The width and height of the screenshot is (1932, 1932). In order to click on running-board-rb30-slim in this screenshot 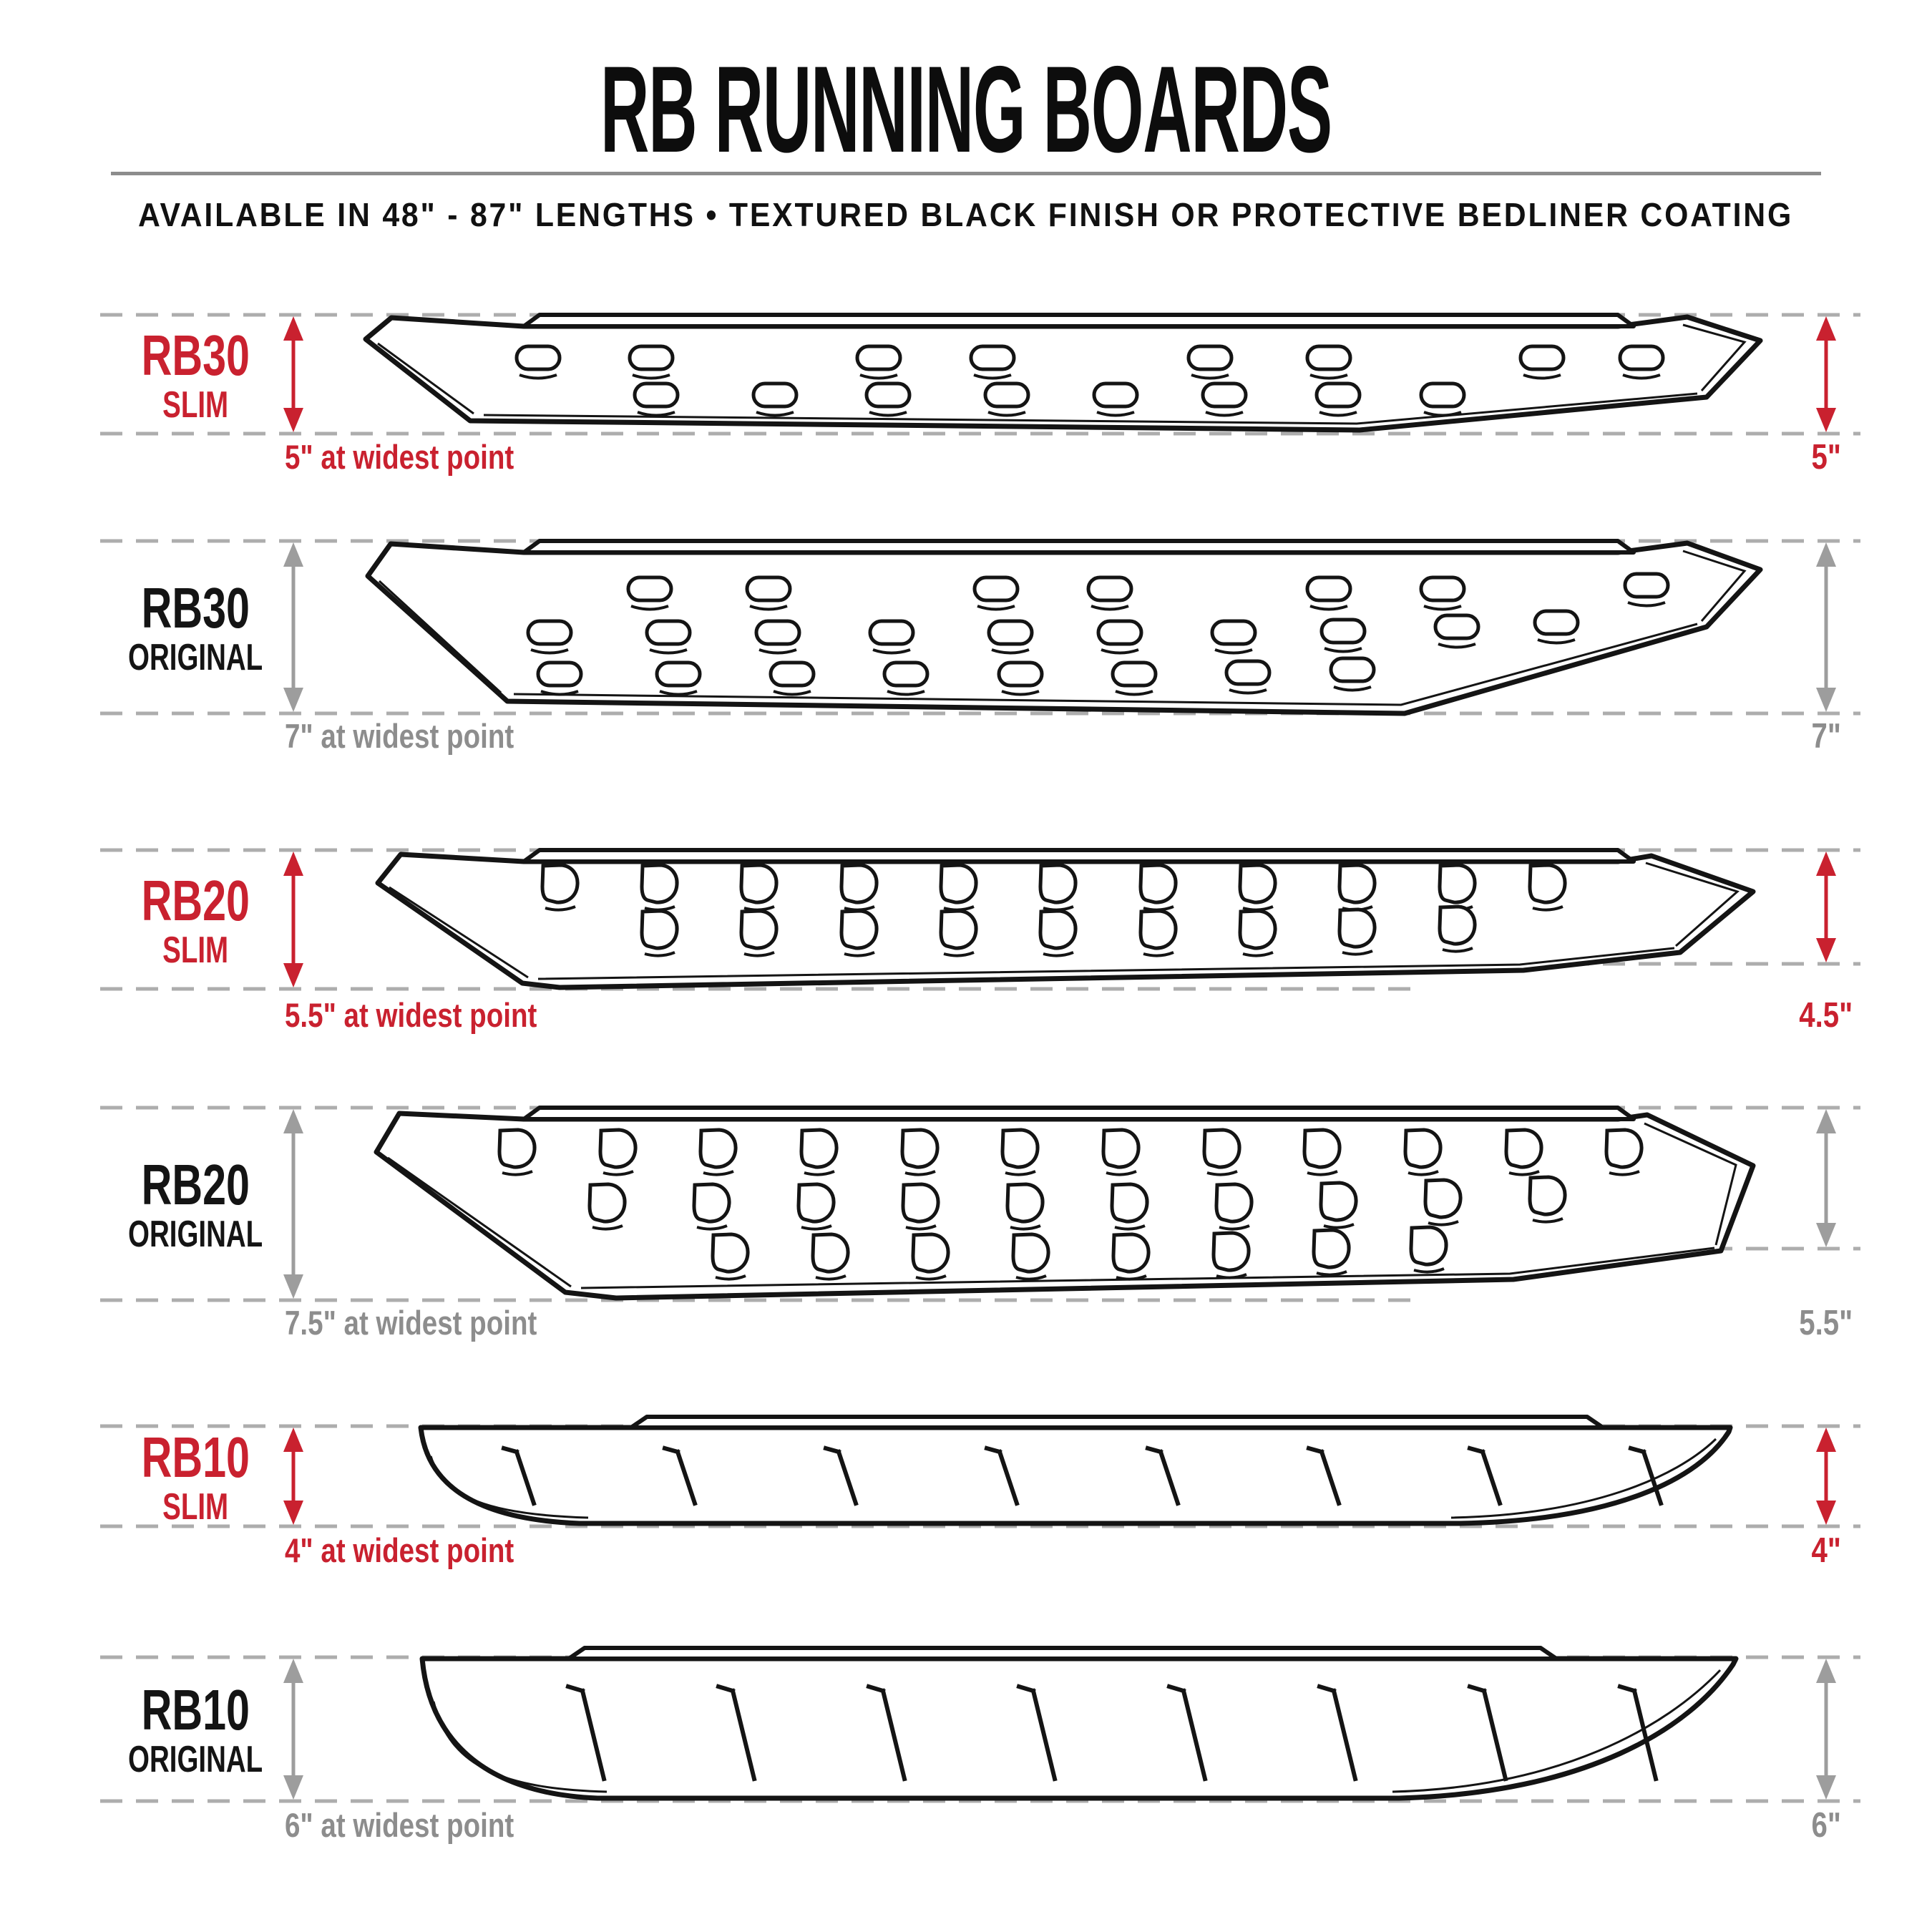, I will do `click(1063, 373)`.